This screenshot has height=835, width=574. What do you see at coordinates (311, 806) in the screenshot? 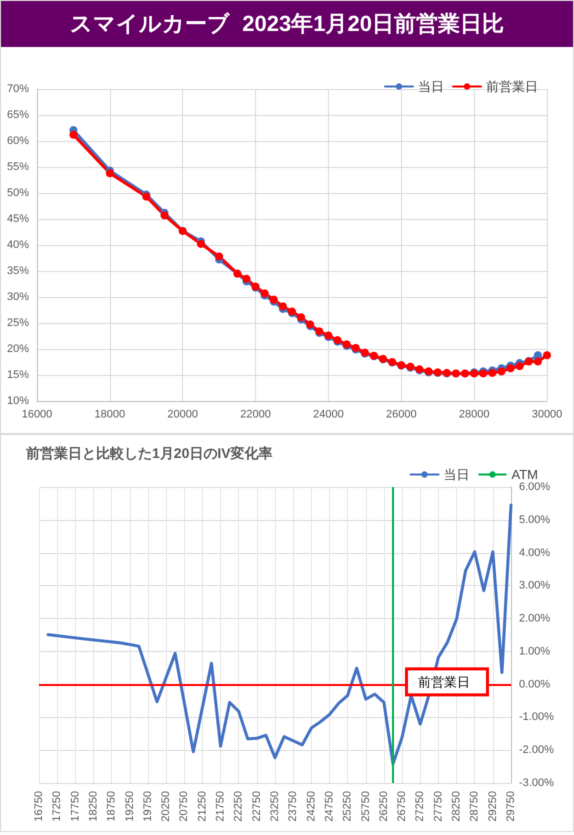
I see `x-tick-label: 24250` at bounding box center [311, 806].